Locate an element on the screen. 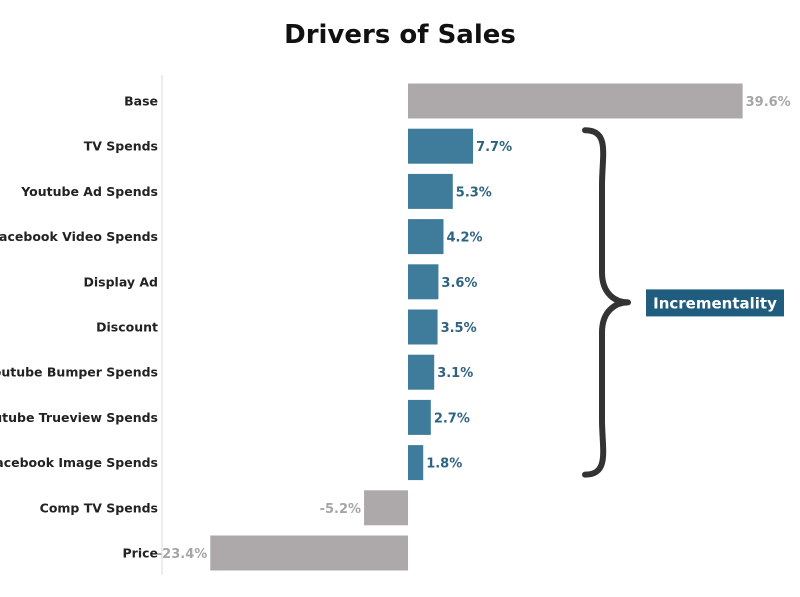  category-label-youtube-bumper-spends: Youtube Bumper Spends is located at coordinates (79, 372).